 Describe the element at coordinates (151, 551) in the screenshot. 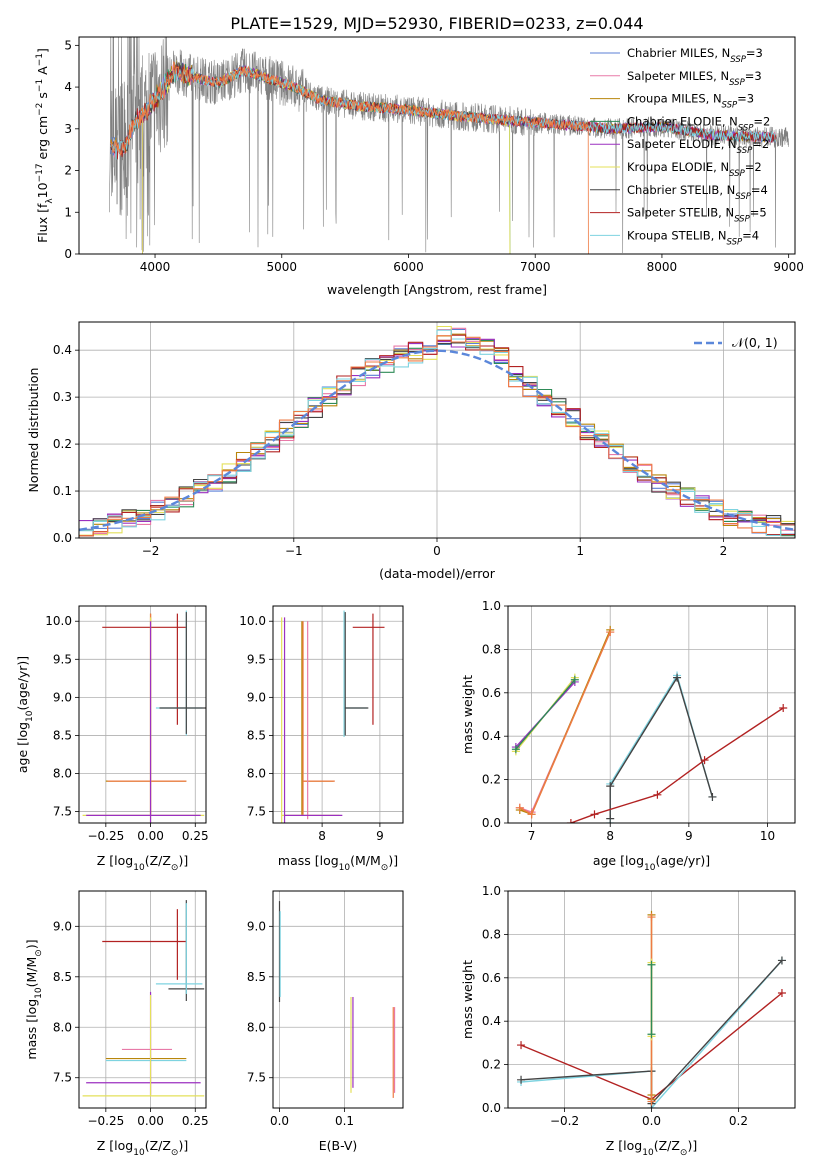

I see `x-tick-label: −2` at that location.